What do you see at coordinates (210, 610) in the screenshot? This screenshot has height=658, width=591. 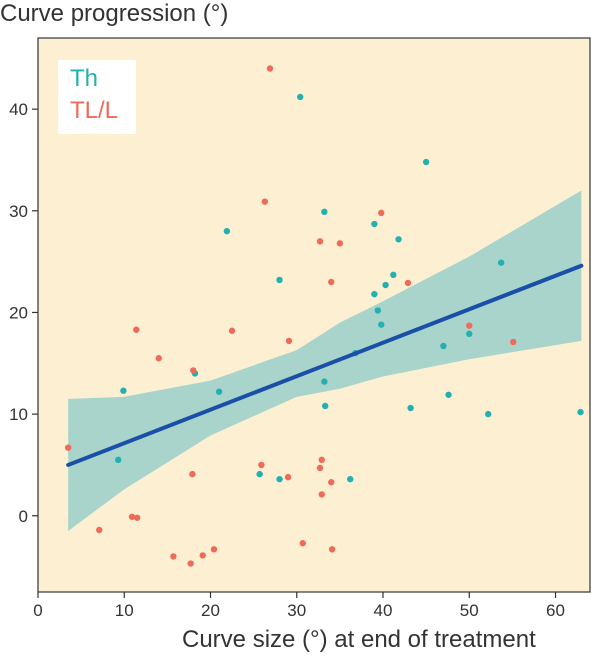 I see `x-tick-label-20: 20` at bounding box center [210, 610].